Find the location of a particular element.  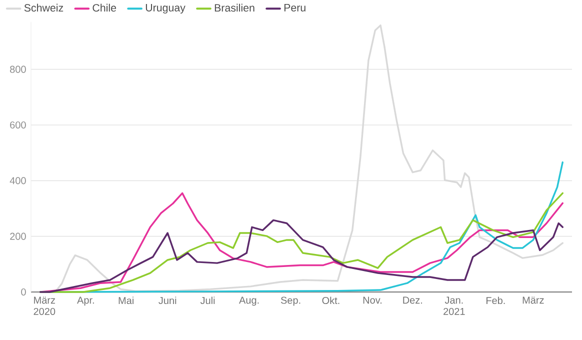

x-tick-label: März is located at coordinates (533, 300).